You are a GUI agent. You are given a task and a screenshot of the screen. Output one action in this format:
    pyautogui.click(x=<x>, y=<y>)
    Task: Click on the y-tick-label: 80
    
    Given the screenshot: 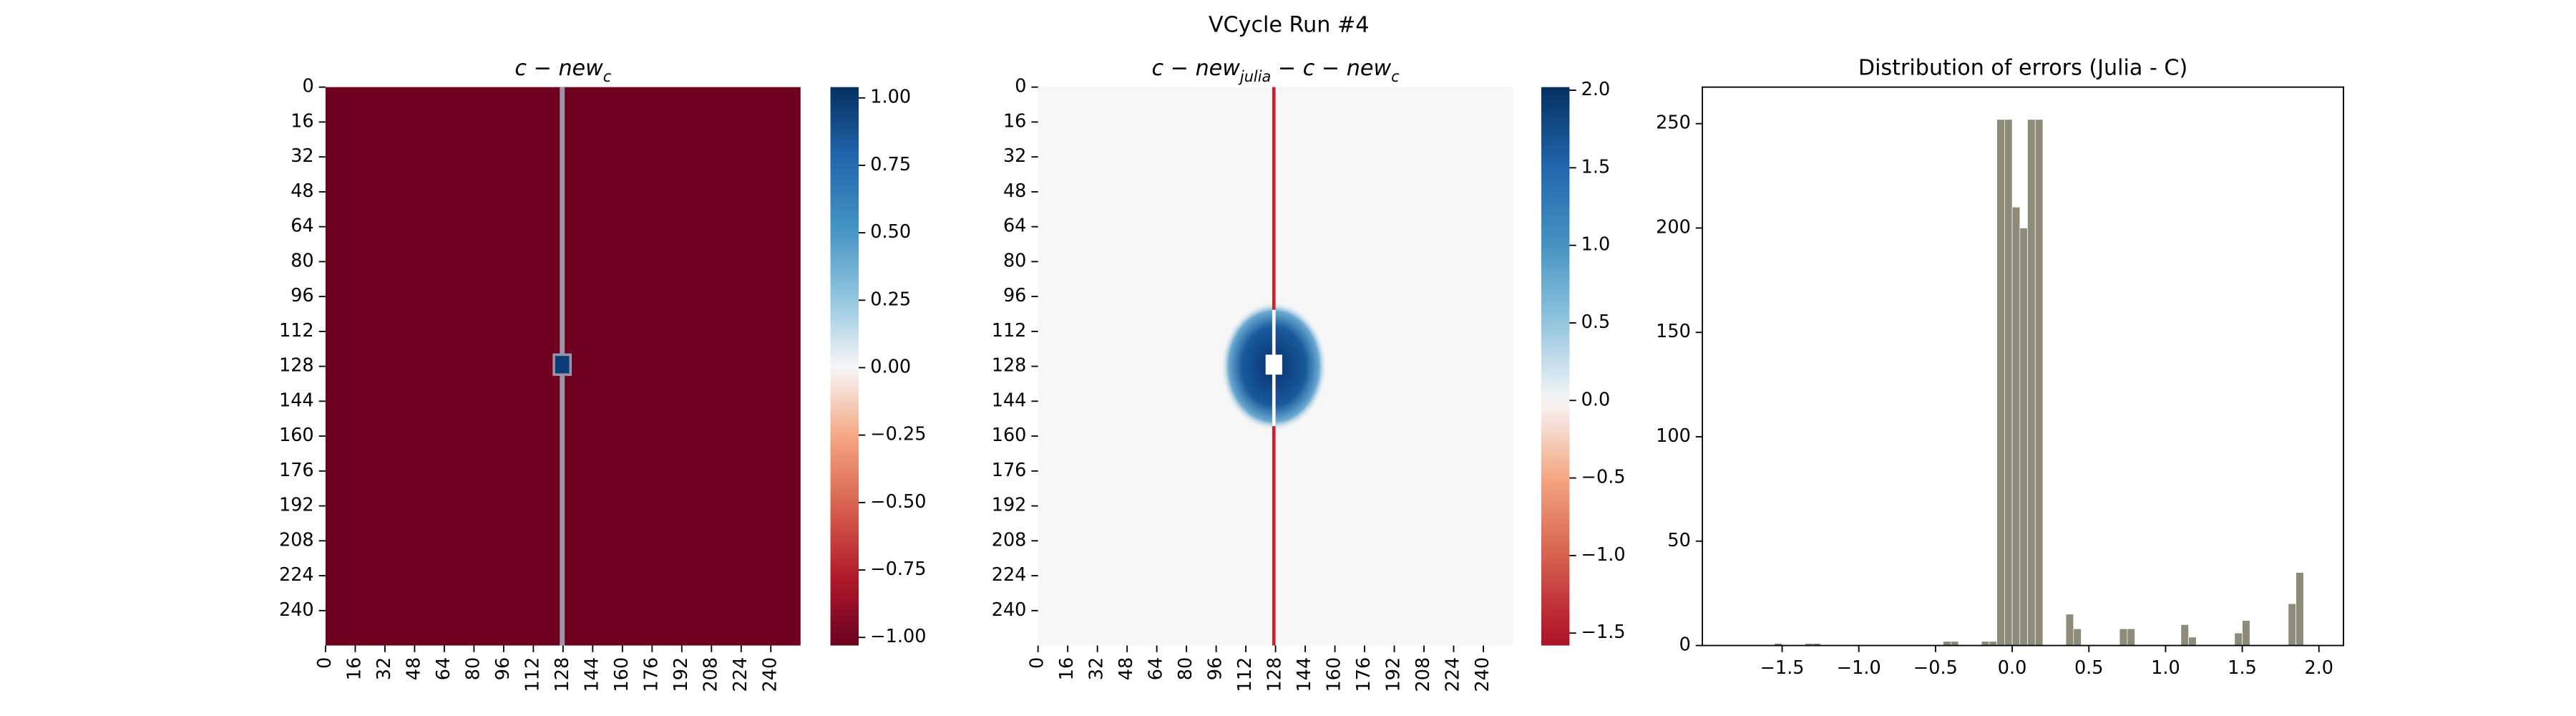 What is the action you would take?
    pyautogui.click(x=1014, y=260)
    